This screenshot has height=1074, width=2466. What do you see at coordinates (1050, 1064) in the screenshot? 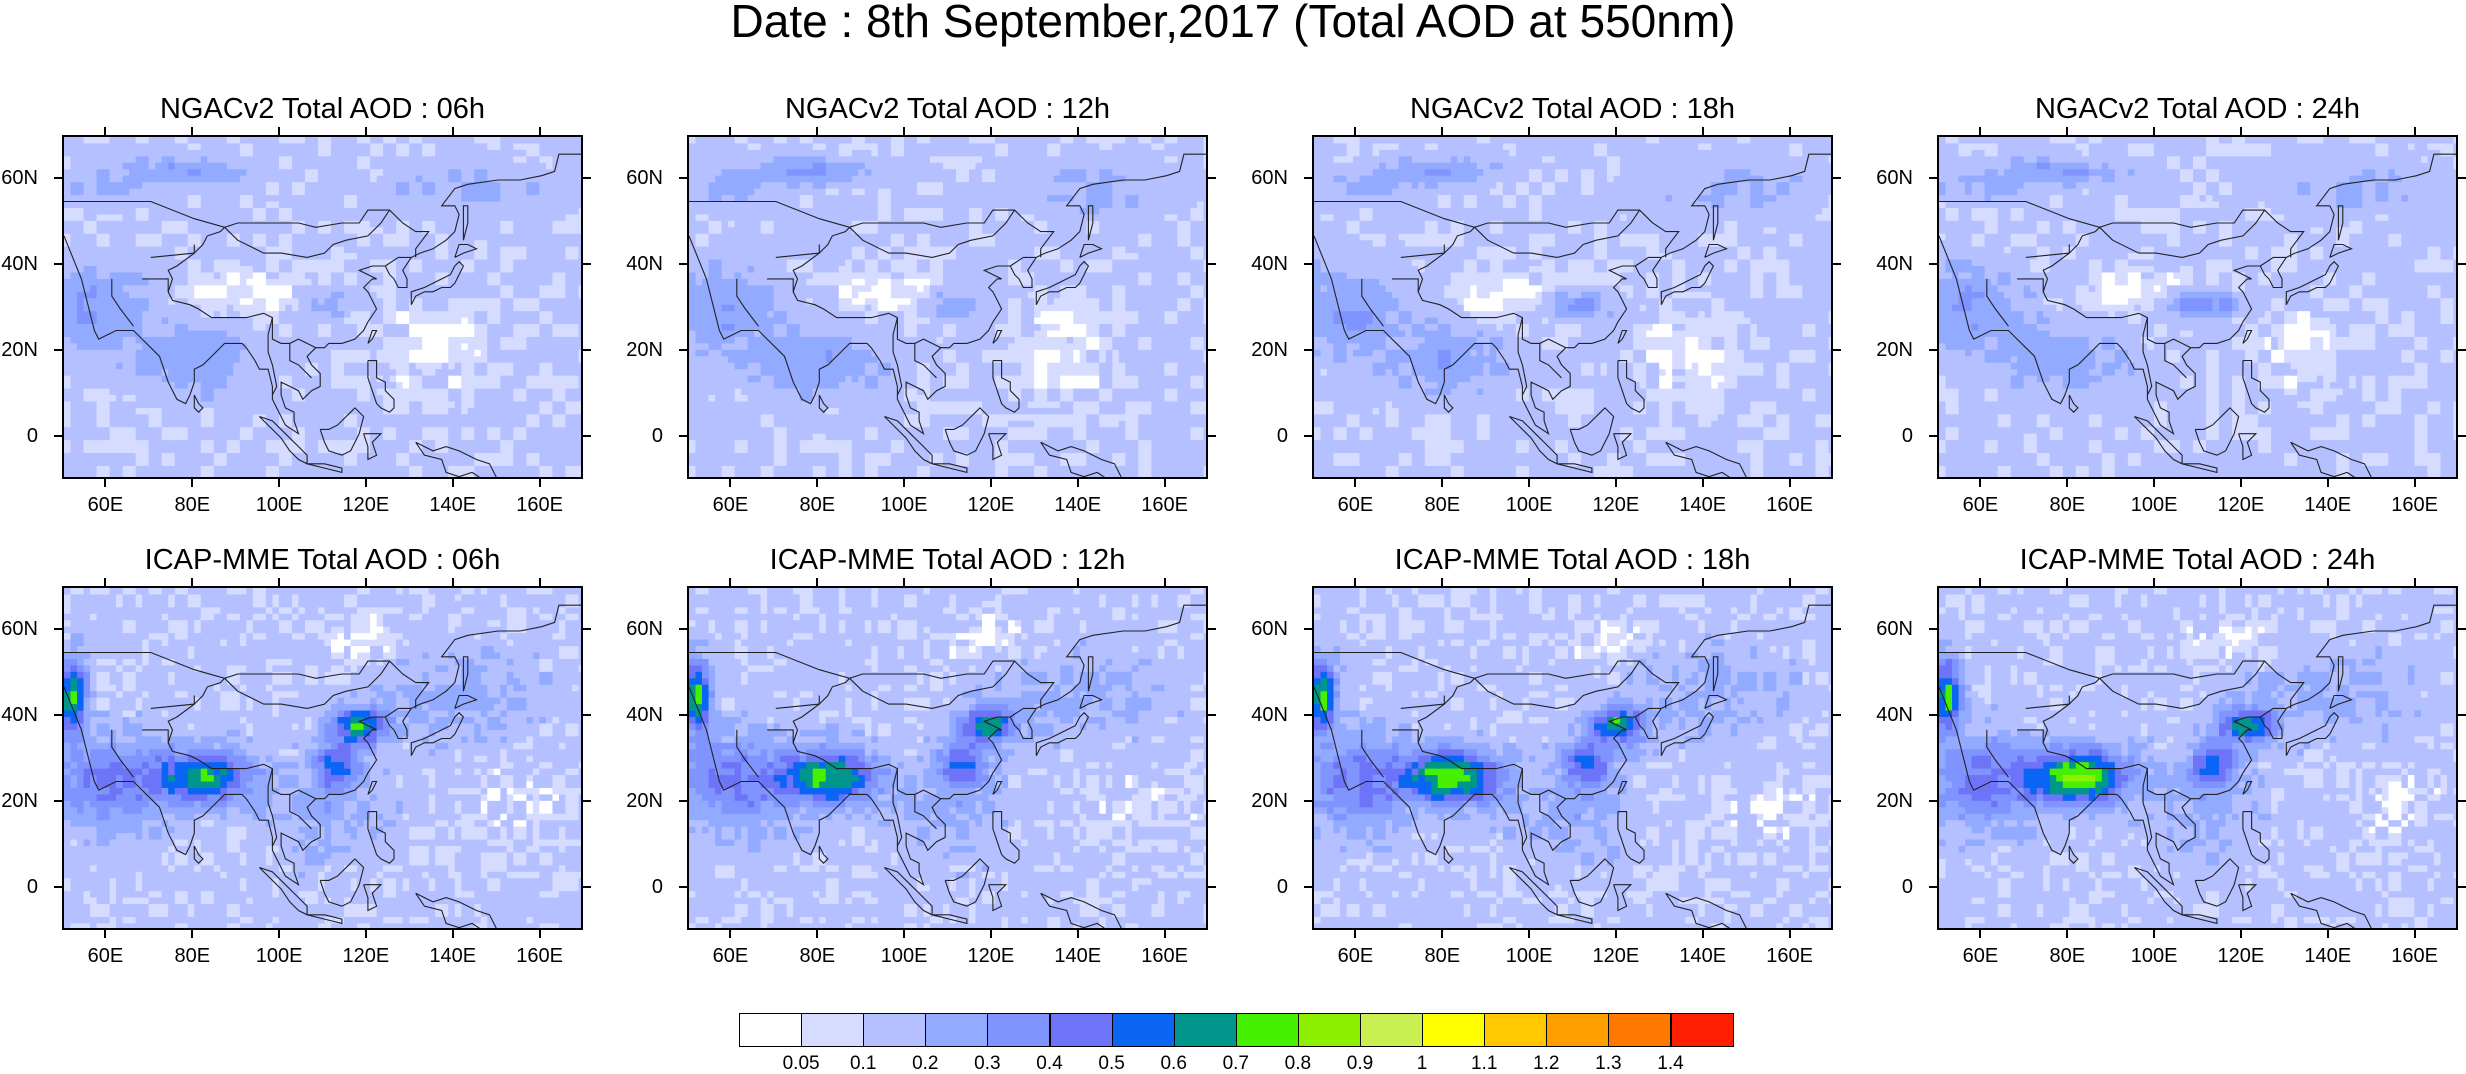
I see `colorbar-label: 0.4` at bounding box center [1050, 1064].